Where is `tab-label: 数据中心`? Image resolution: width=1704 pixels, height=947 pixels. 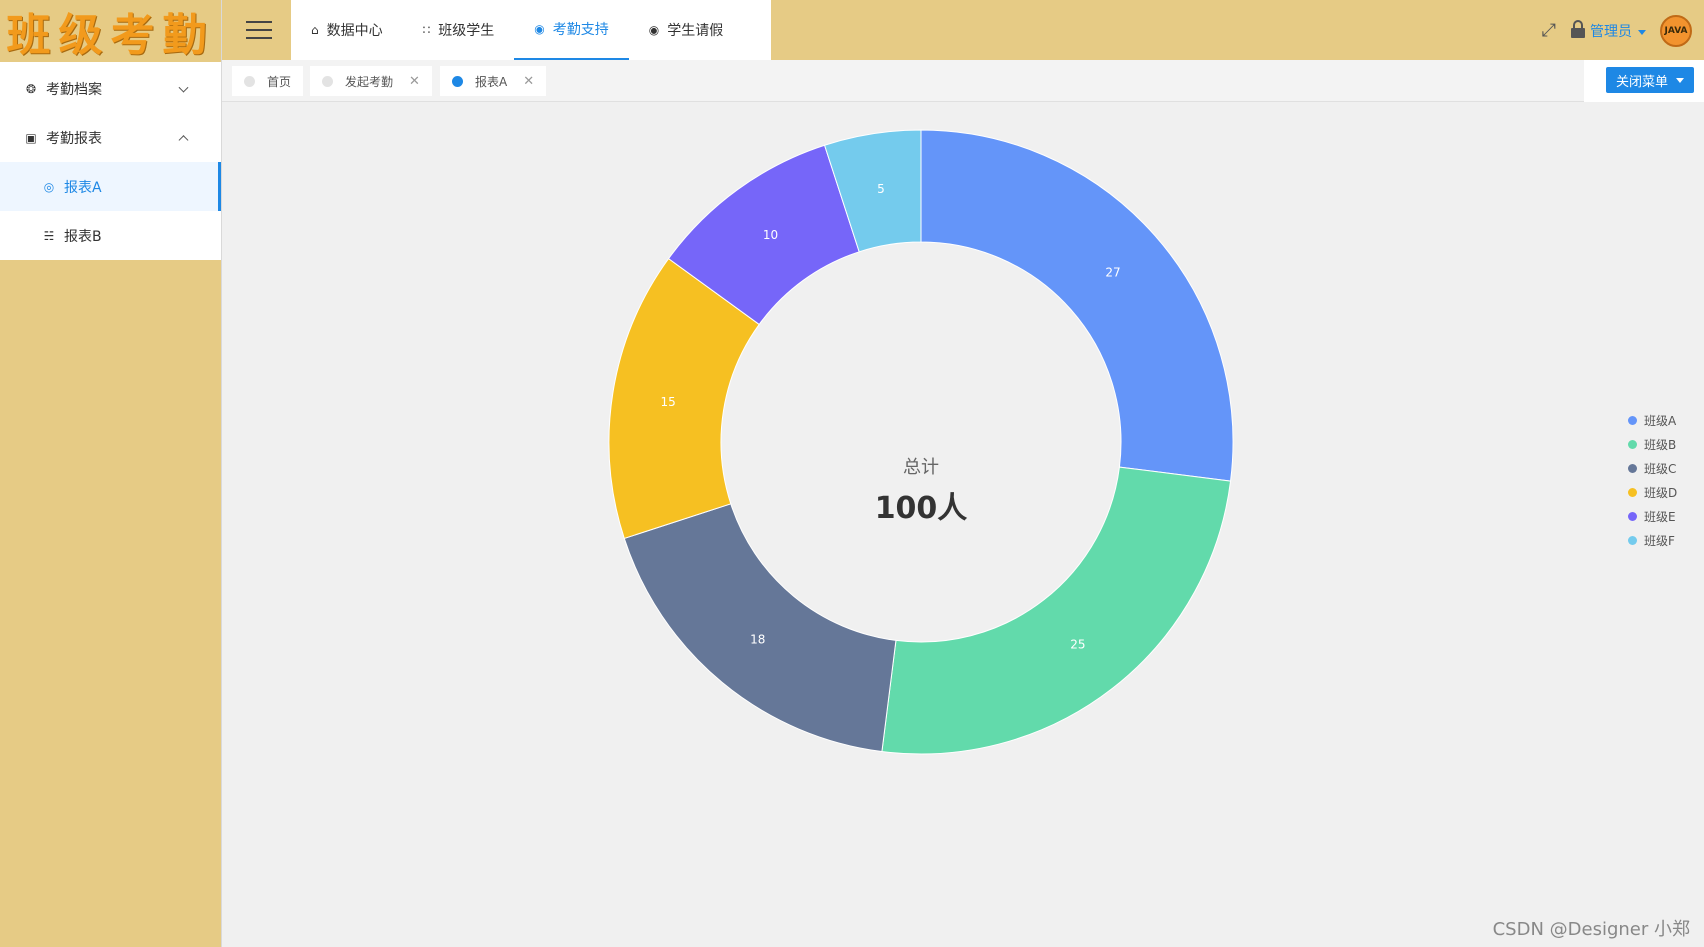
tab-label: 数据中心 is located at coordinates (354, 31).